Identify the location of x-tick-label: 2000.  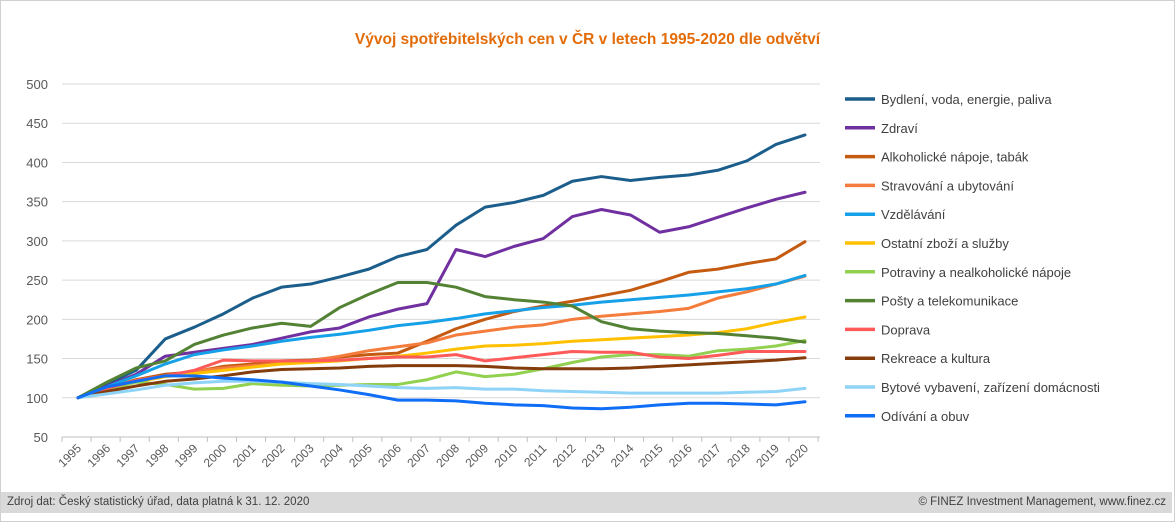
(215, 455).